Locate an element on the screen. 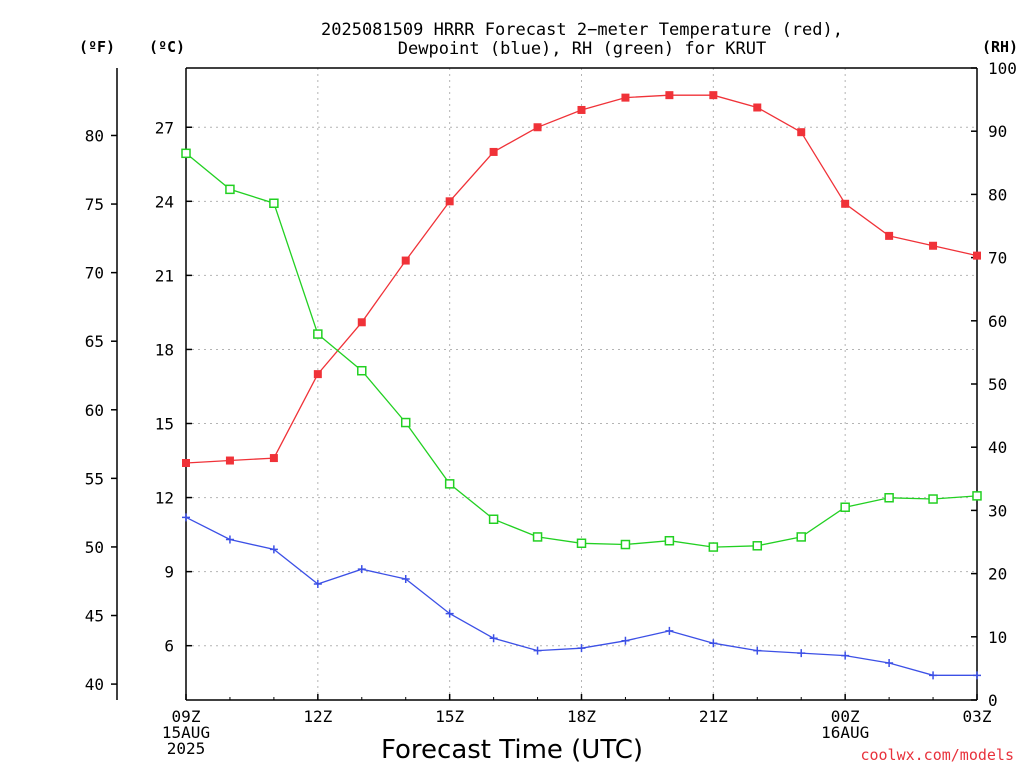 The image size is (1024, 768). celsius-tick-label: 24 is located at coordinates (164, 201).